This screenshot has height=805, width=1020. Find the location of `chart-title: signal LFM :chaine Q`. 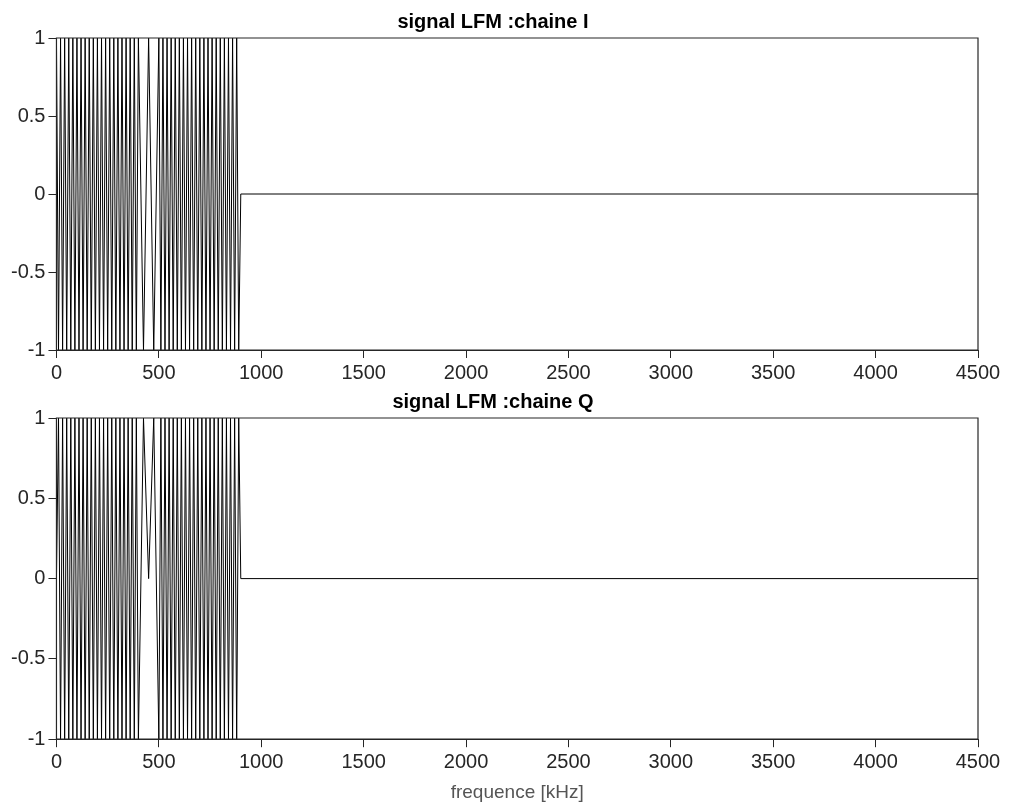

chart-title: signal LFM :chaine Q is located at coordinates (493, 400).